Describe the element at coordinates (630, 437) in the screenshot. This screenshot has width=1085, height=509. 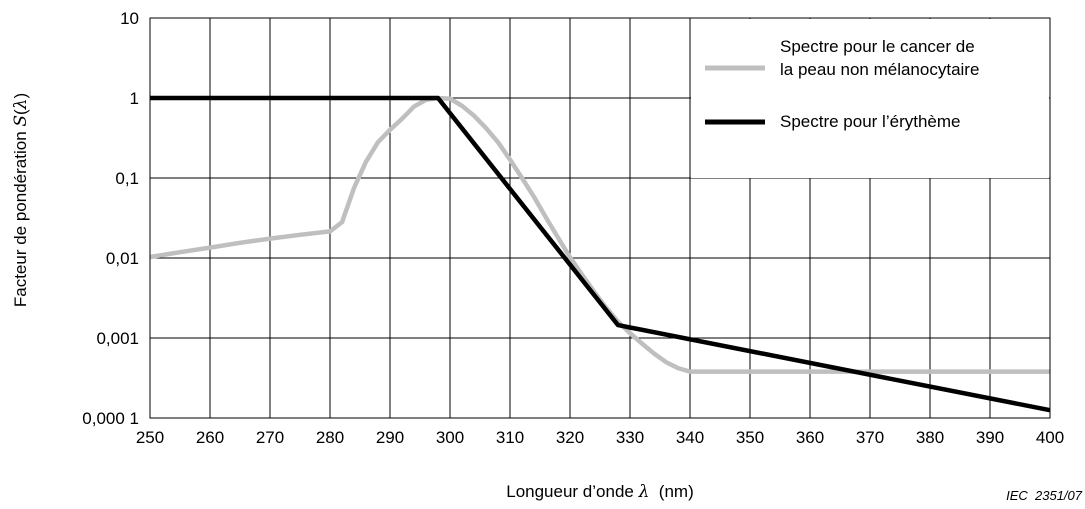
I see `x-tick-label-330: 330` at that location.